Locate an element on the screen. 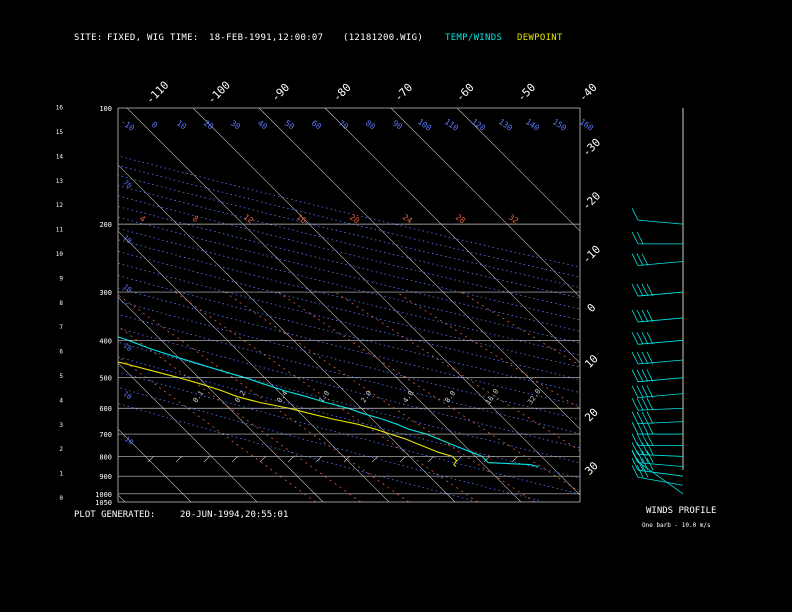  height-label: 5 is located at coordinates (61, 376).